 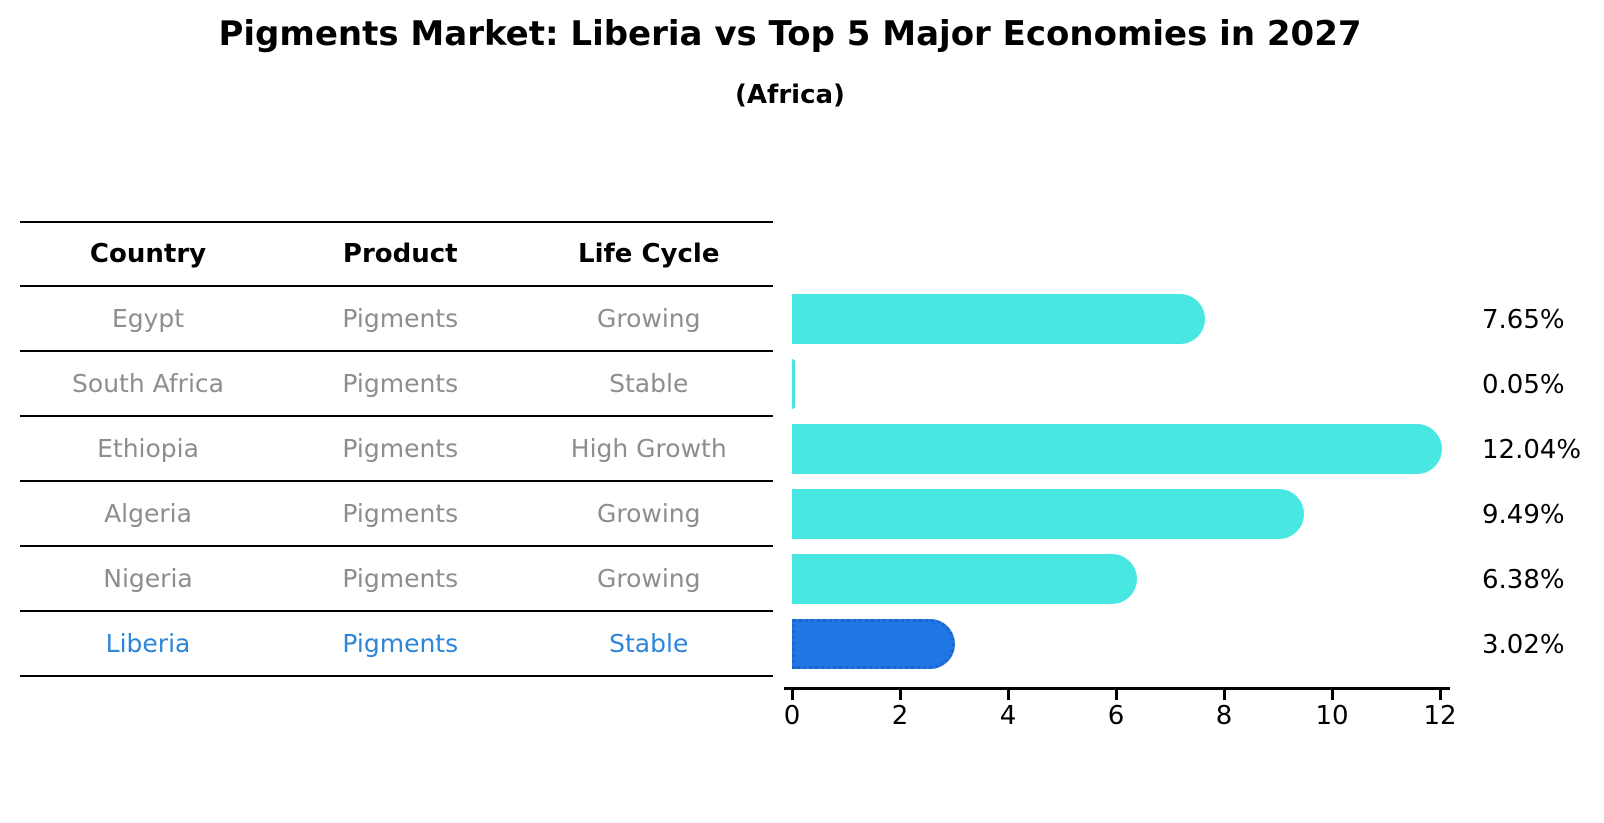 What do you see at coordinates (648, 448) in the screenshot?
I see `life-cycle-cell: High Growth` at bounding box center [648, 448].